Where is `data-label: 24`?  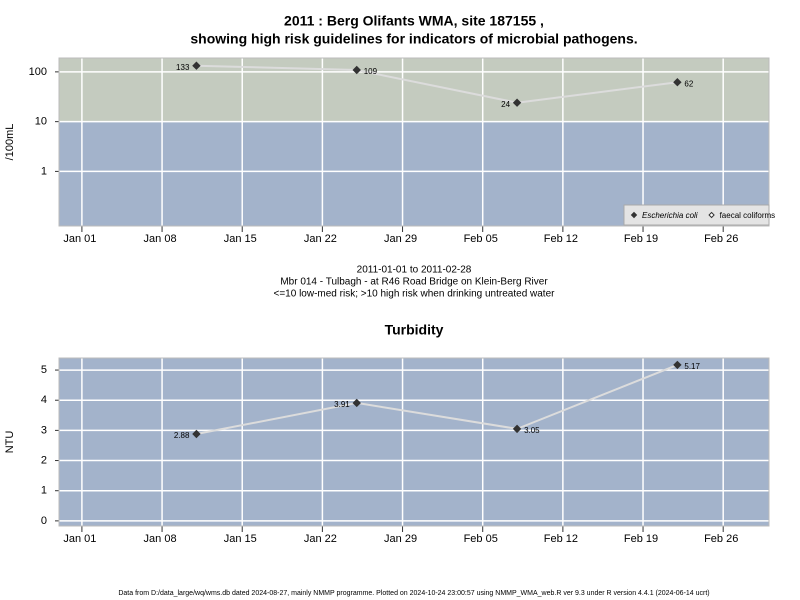 data-label: 24 is located at coordinates (505, 104).